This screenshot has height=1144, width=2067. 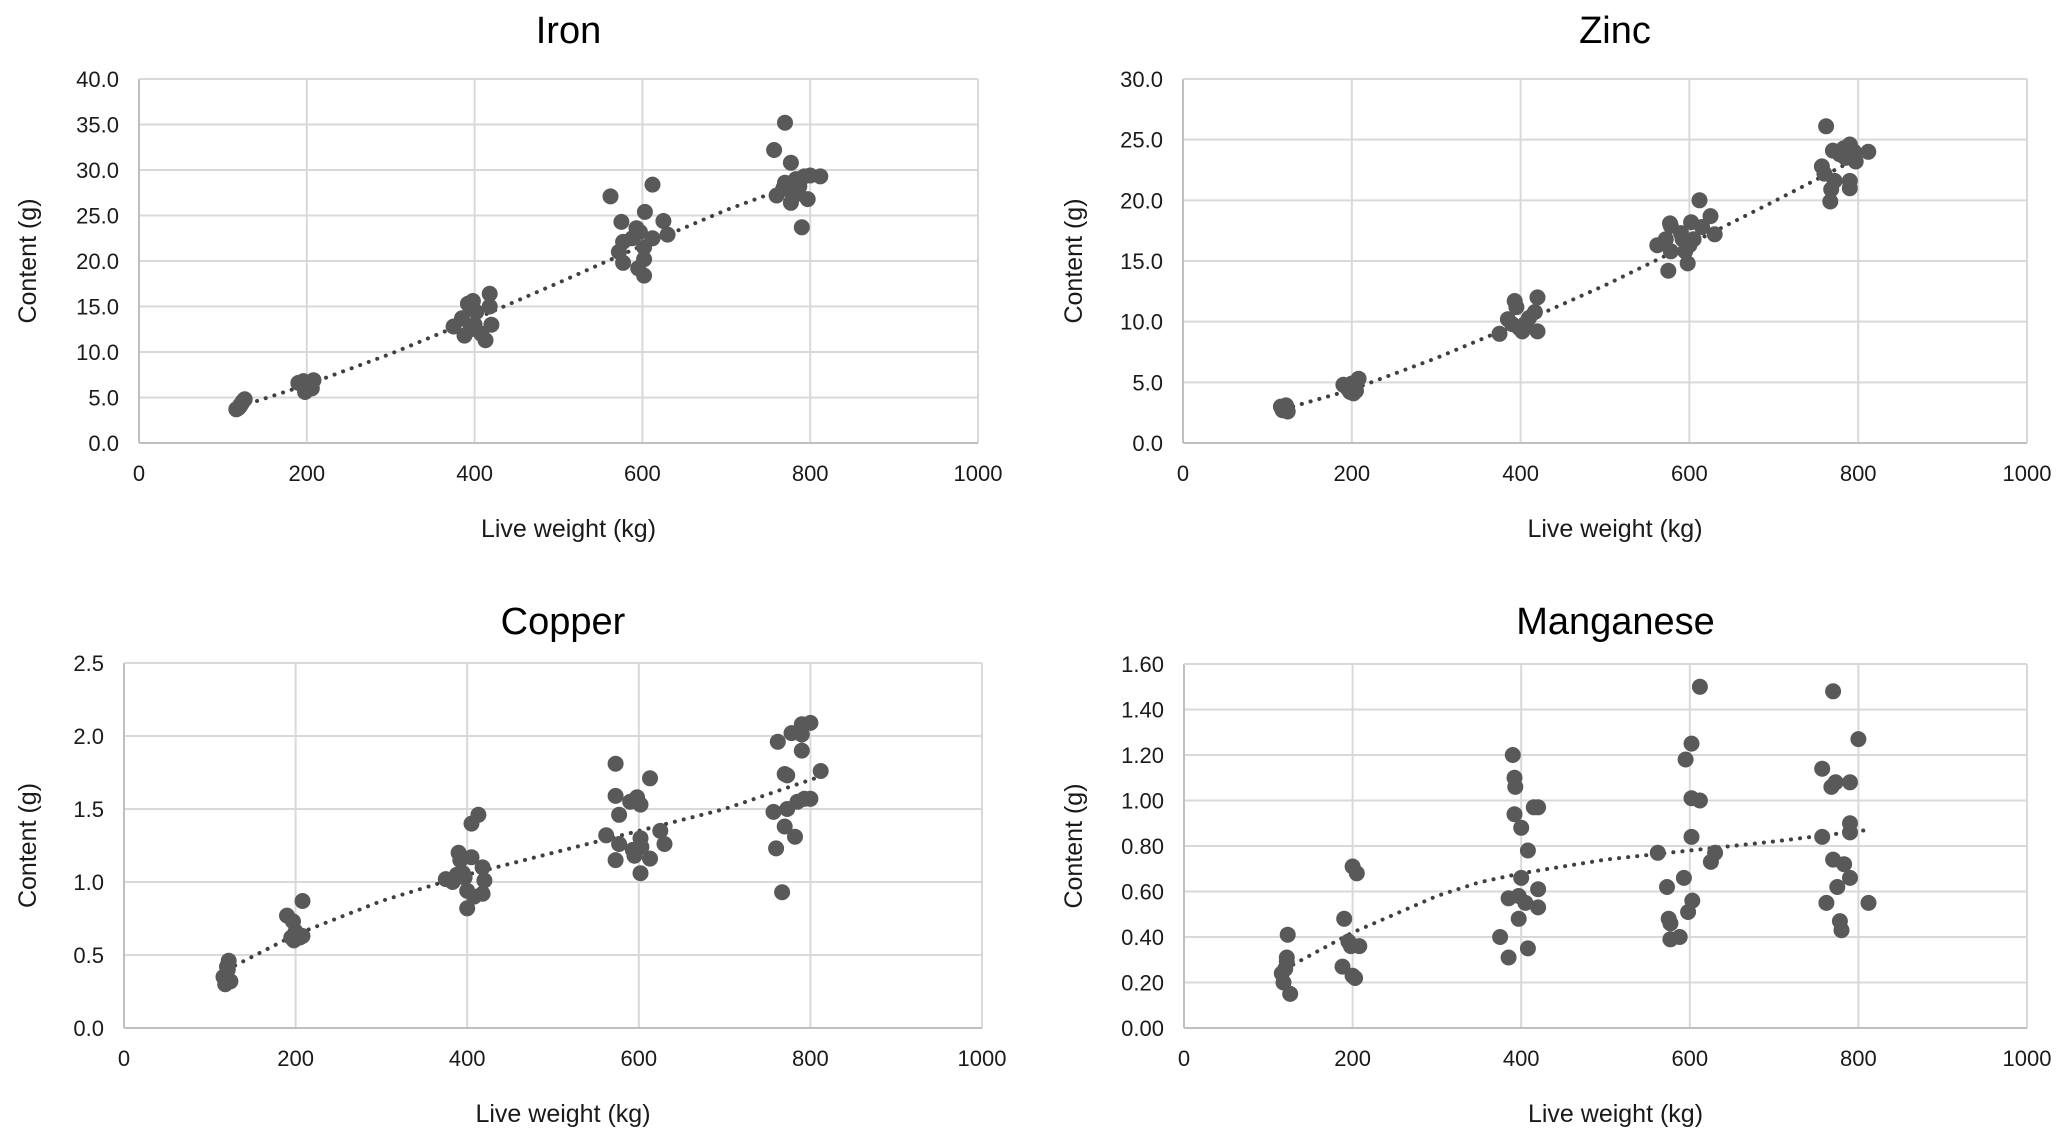 I want to click on y-tick-label: 0.80, so click(x=1142, y=846).